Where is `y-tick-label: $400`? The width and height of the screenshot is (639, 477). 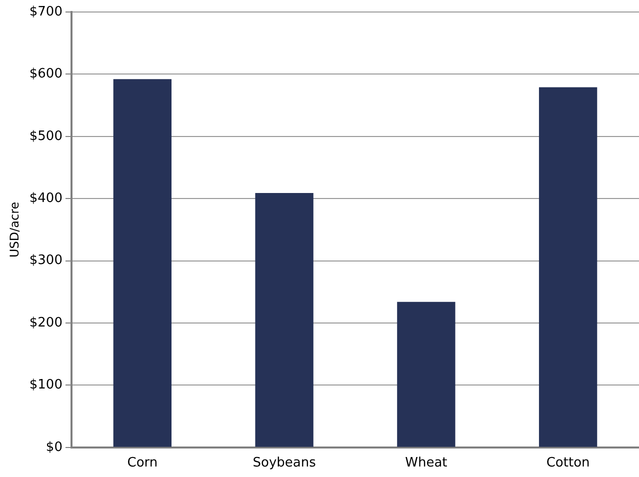
y-tick-label: $400 is located at coordinates (45, 198).